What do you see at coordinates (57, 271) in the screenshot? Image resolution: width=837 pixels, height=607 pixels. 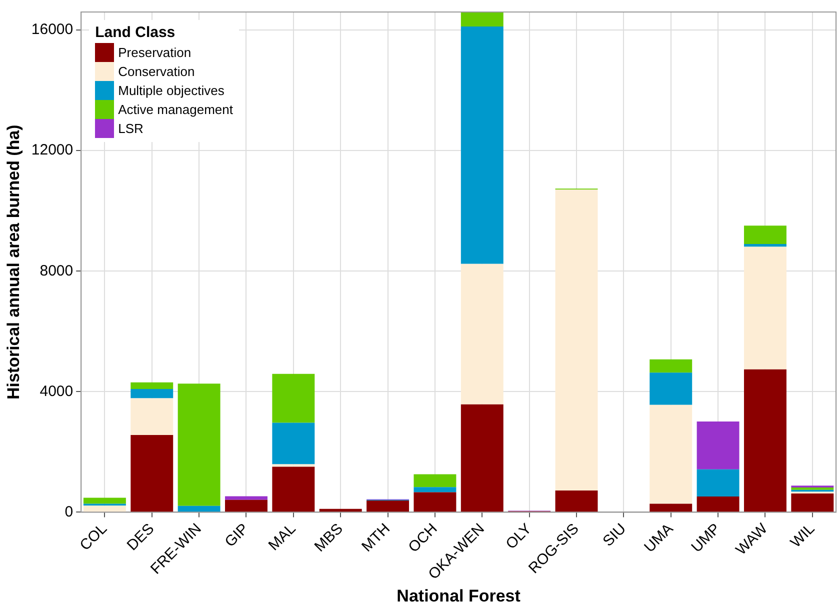 I see `y-tick-label: 8000` at bounding box center [57, 271].